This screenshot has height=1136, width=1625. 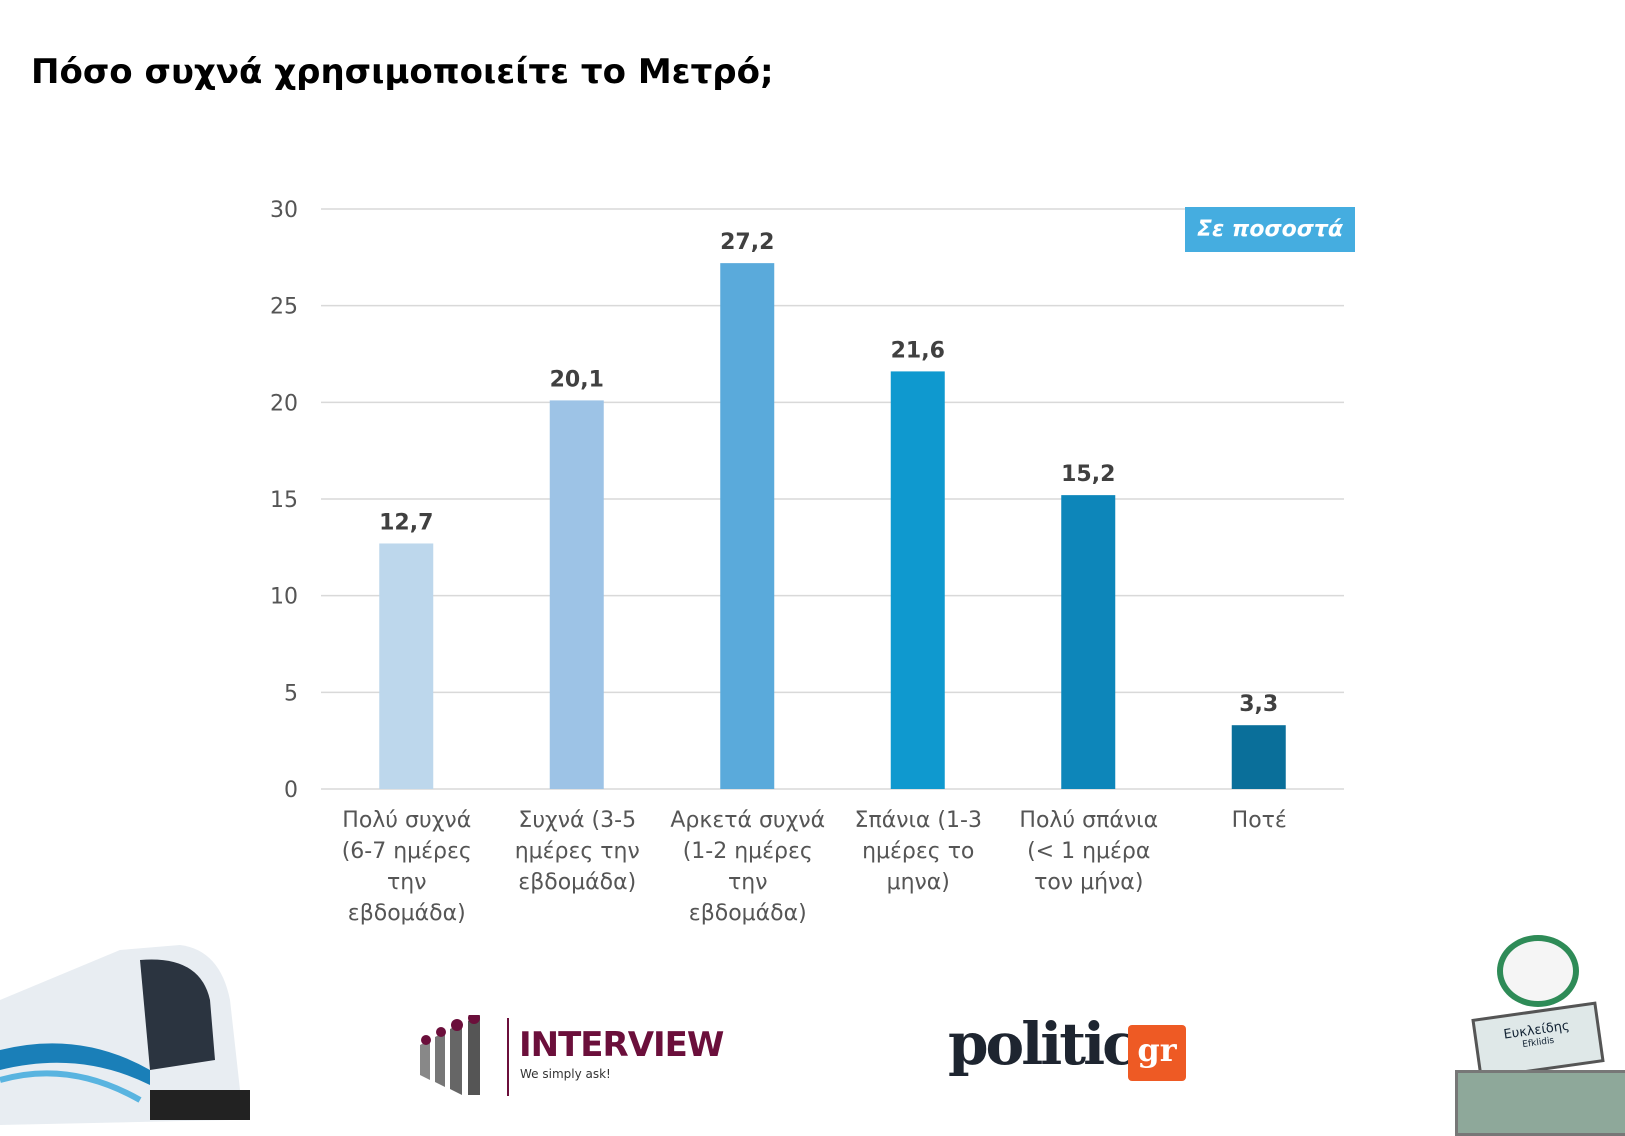 What do you see at coordinates (577, 379) in the screenshot?
I see `data-label: 20,1` at bounding box center [577, 379].